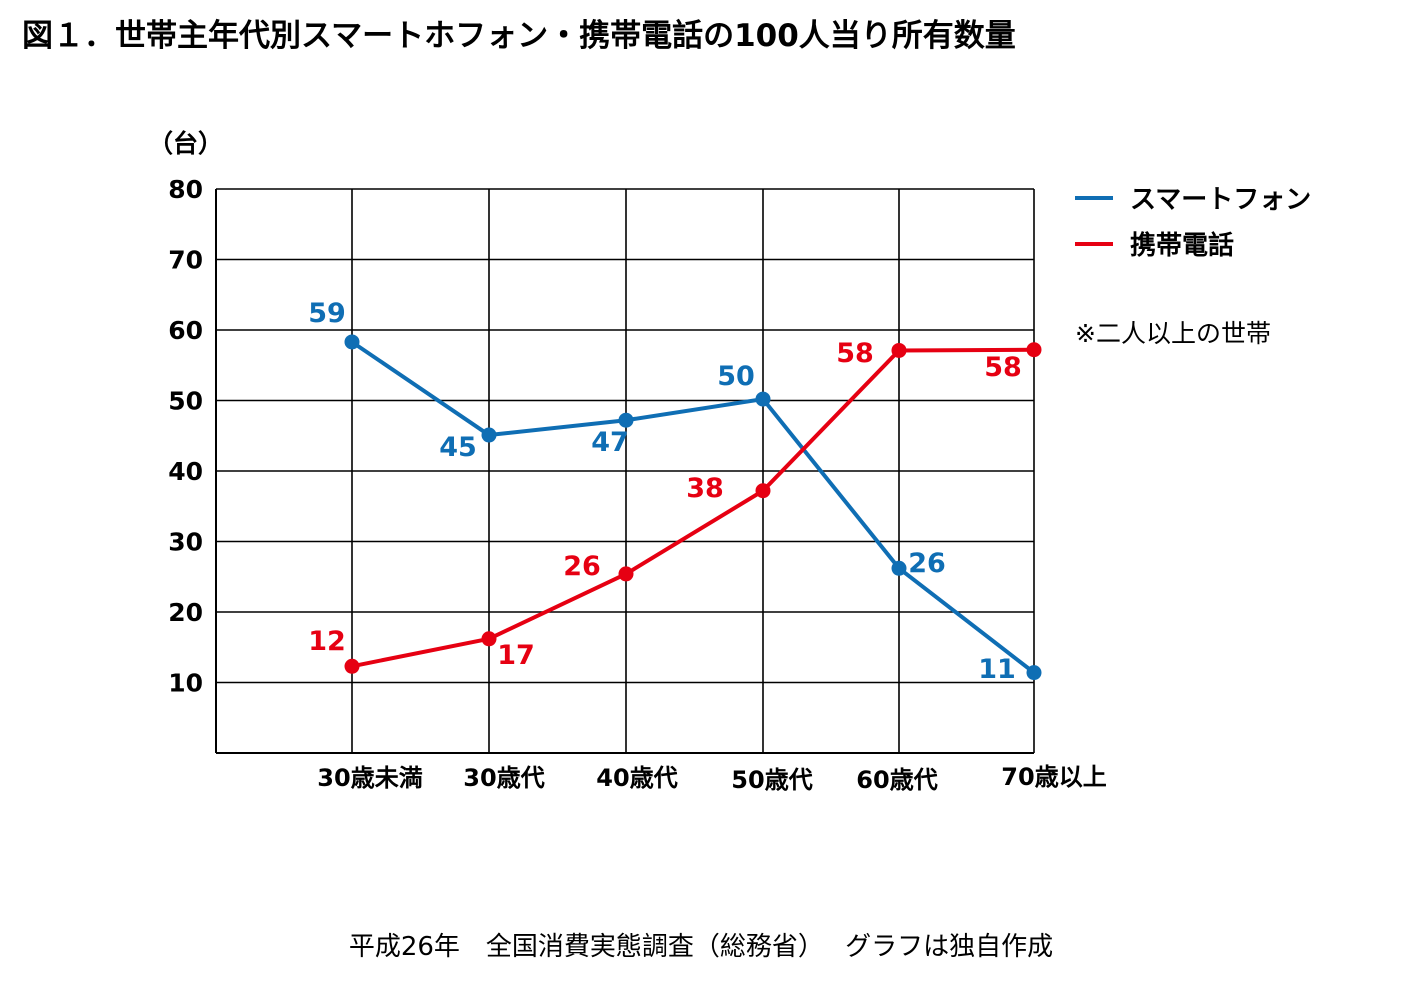 The height and width of the screenshot is (984, 1402). Describe the element at coordinates (997, 669) in the screenshot. I see `data-label: 11` at that location.